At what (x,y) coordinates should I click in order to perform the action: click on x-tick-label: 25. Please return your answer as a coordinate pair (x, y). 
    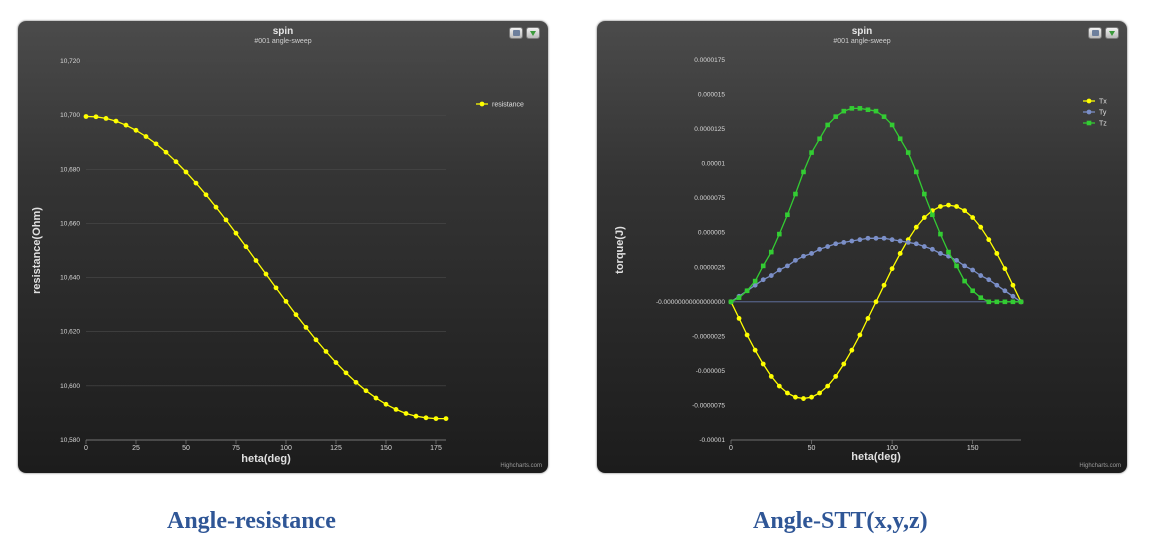
    Looking at the image, I should click on (136, 448).